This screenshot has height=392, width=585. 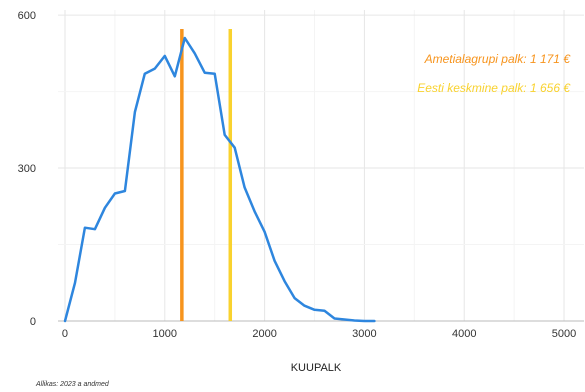 What do you see at coordinates (206, 175) in the screenshot?
I see `reference-lines` at bounding box center [206, 175].